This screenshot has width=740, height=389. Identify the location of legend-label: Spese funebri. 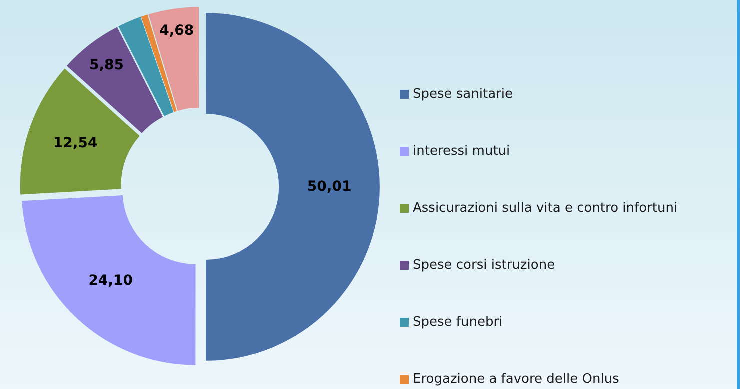
(458, 322).